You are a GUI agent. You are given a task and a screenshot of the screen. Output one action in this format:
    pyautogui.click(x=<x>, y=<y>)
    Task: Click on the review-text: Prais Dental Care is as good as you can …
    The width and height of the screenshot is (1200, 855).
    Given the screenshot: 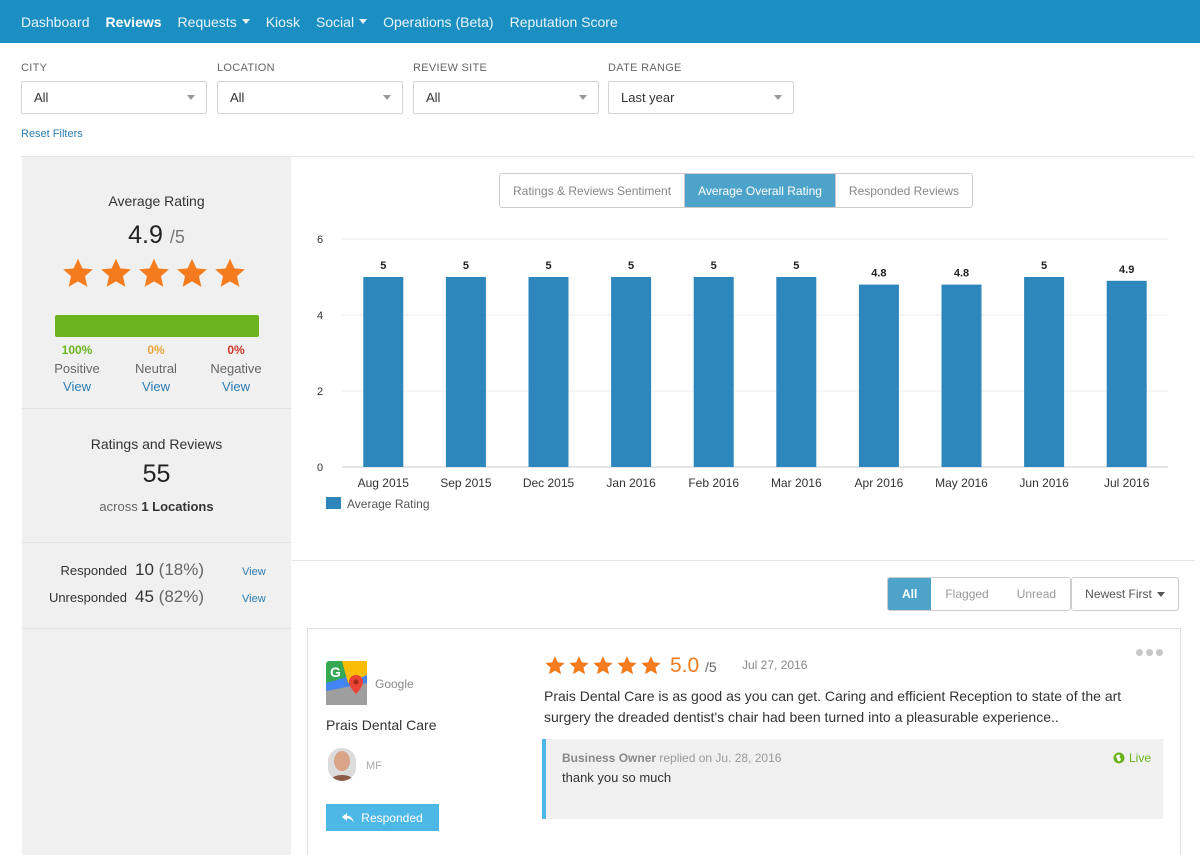 What is the action you would take?
    pyautogui.click(x=833, y=706)
    